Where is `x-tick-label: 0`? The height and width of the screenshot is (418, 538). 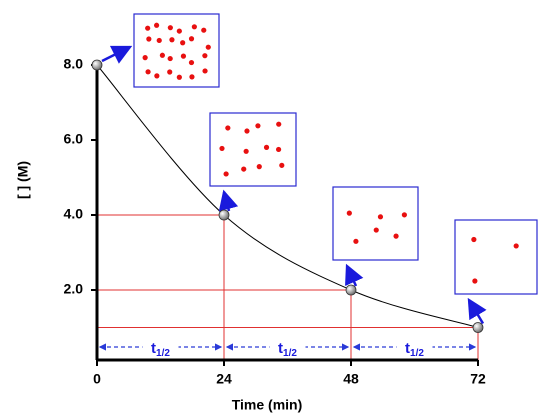
x-tick-label: 0 is located at coordinates (97, 379).